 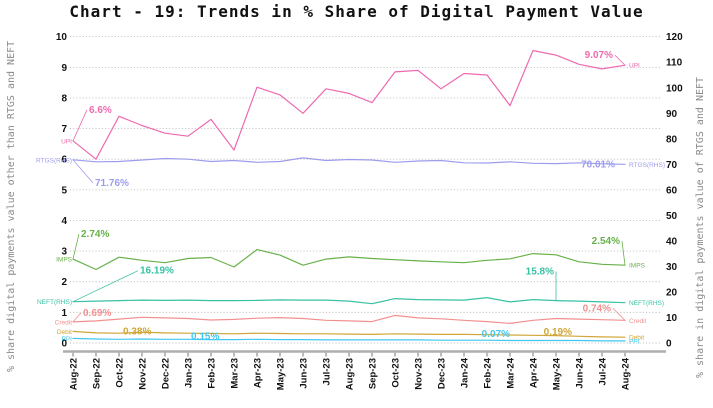 What do you see at coordinates (465, 372) in the screenshot?
I see `x-axis-label: Jan-24` at bounding box center [465, 372].